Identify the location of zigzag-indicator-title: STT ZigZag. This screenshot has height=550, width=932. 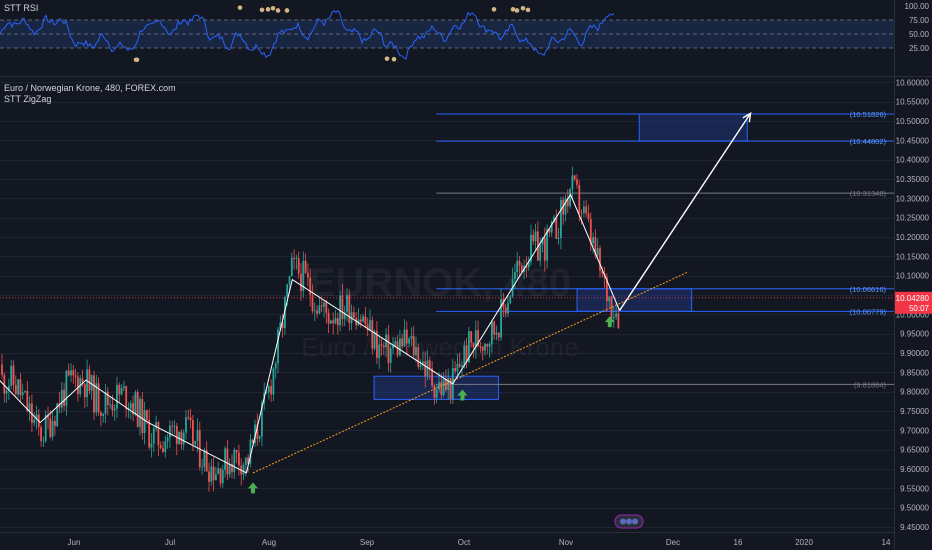
(28, 99).